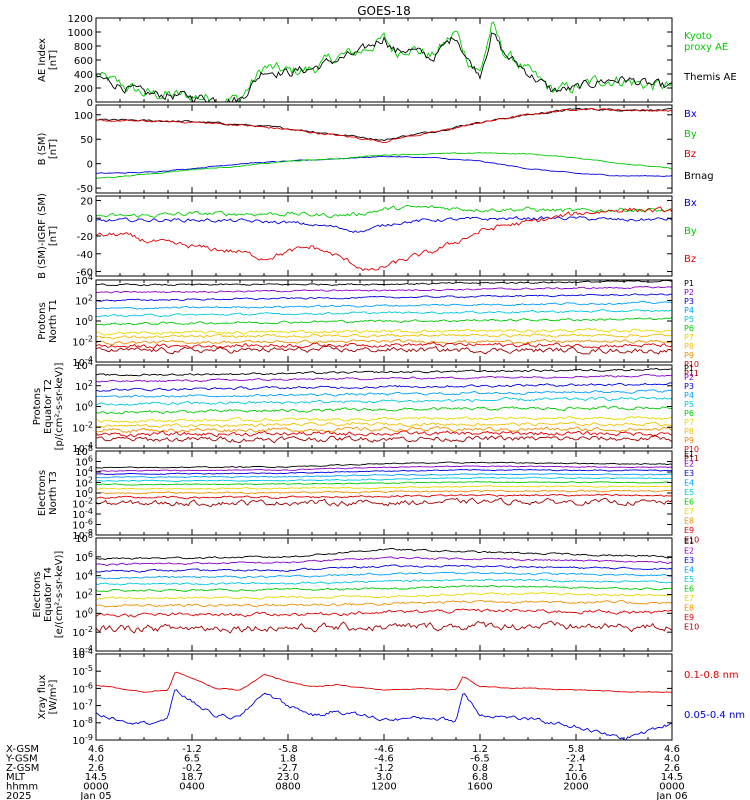 The image size is (750, 800). Describe the element at coordinates (48, 594) in the screenshot. I see `y-axis-label: Equator T4` at that location.